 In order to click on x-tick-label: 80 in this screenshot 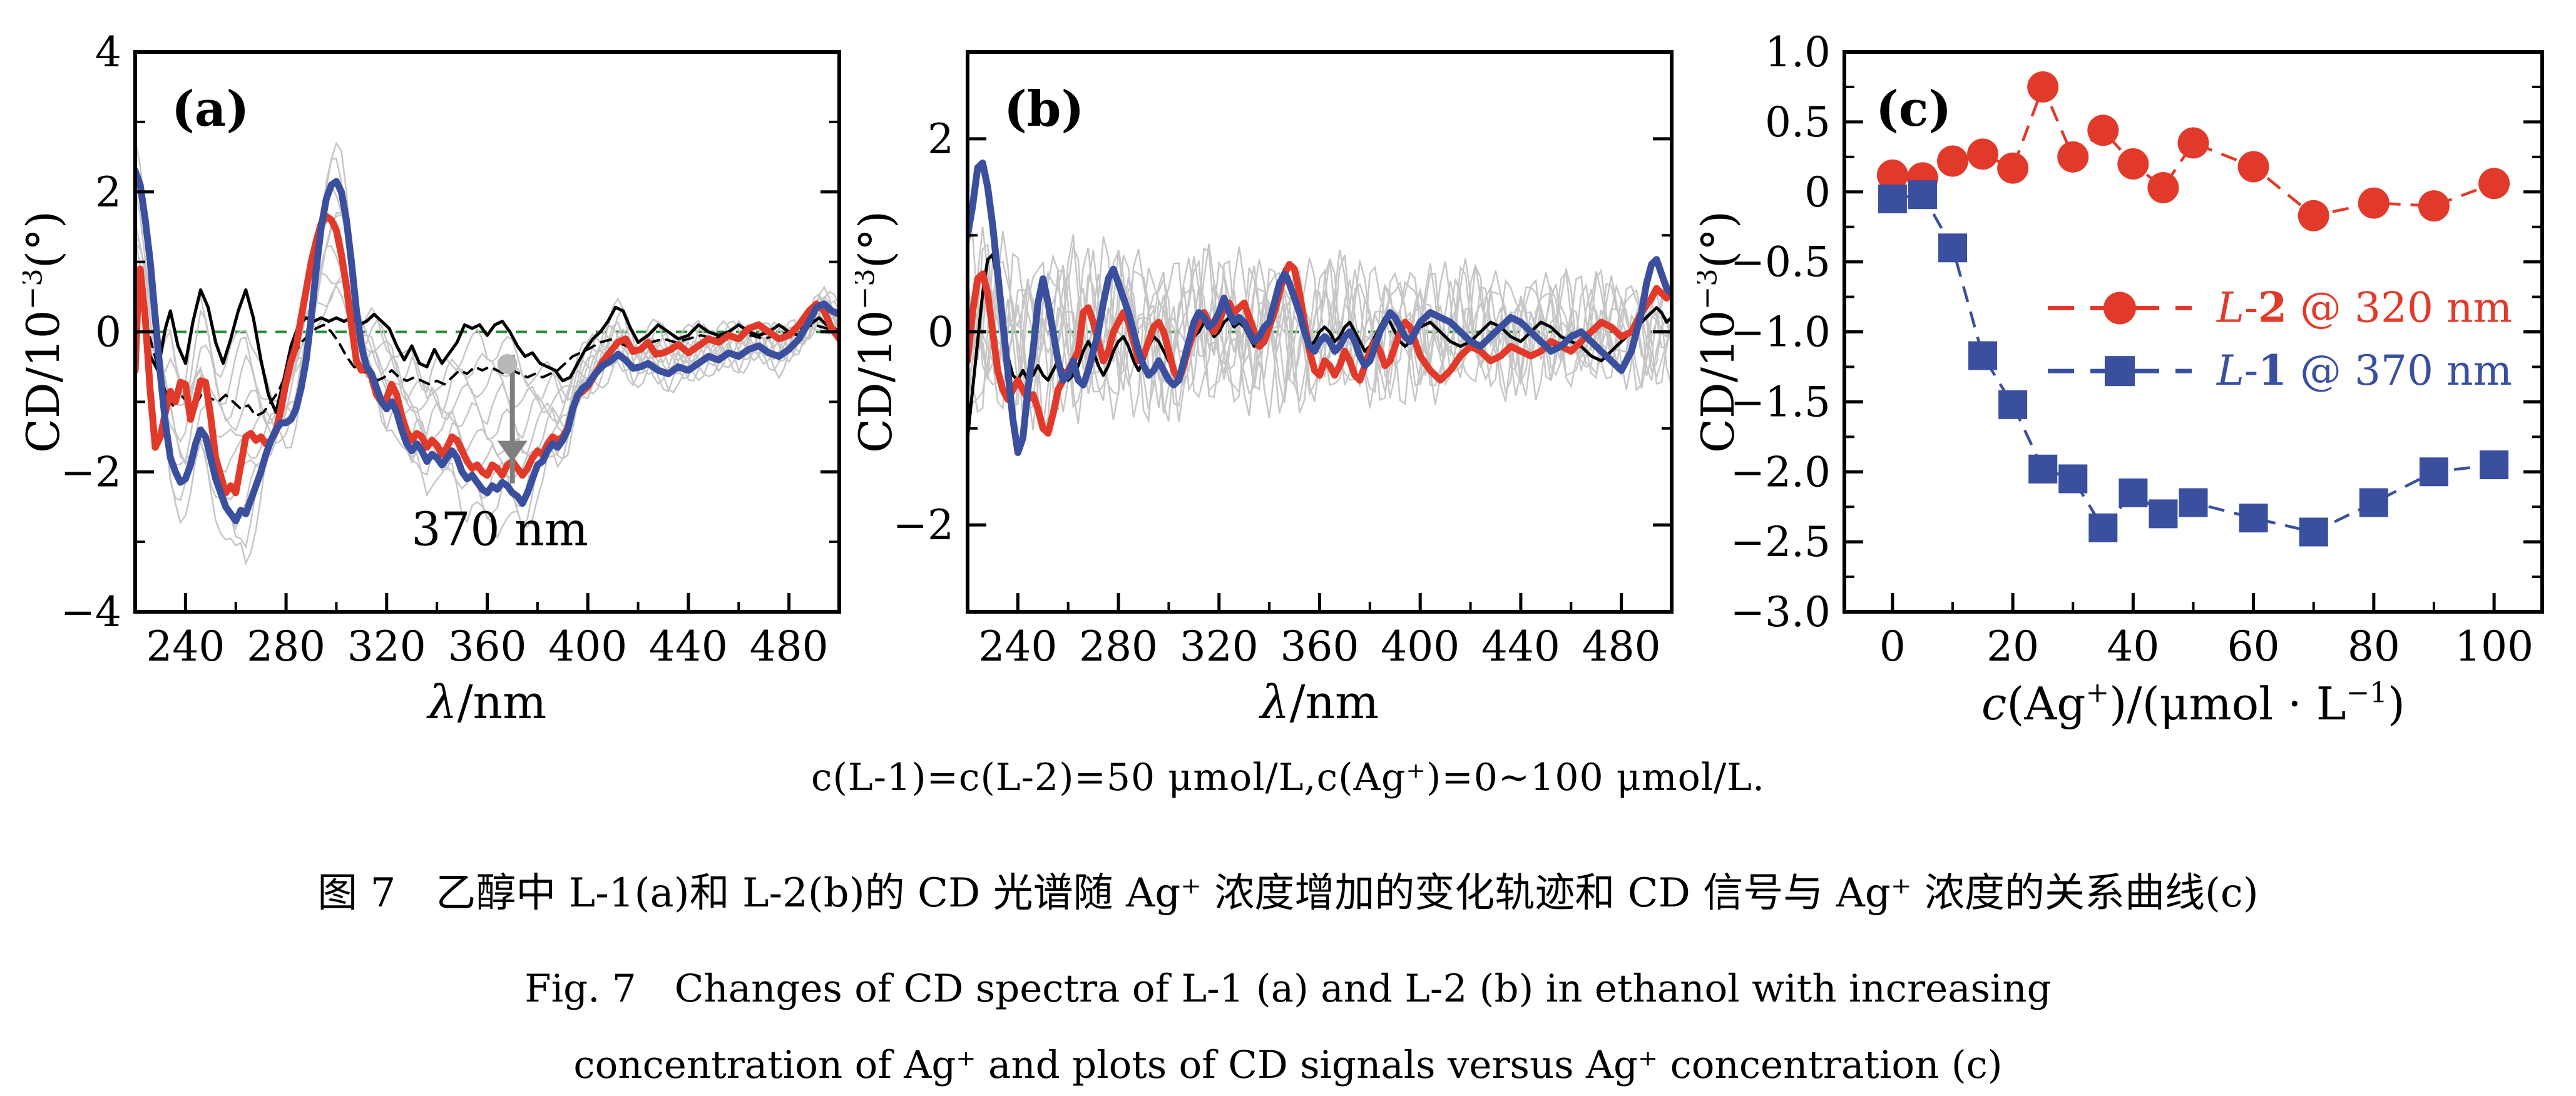, I will do `click(2374, 646)`.